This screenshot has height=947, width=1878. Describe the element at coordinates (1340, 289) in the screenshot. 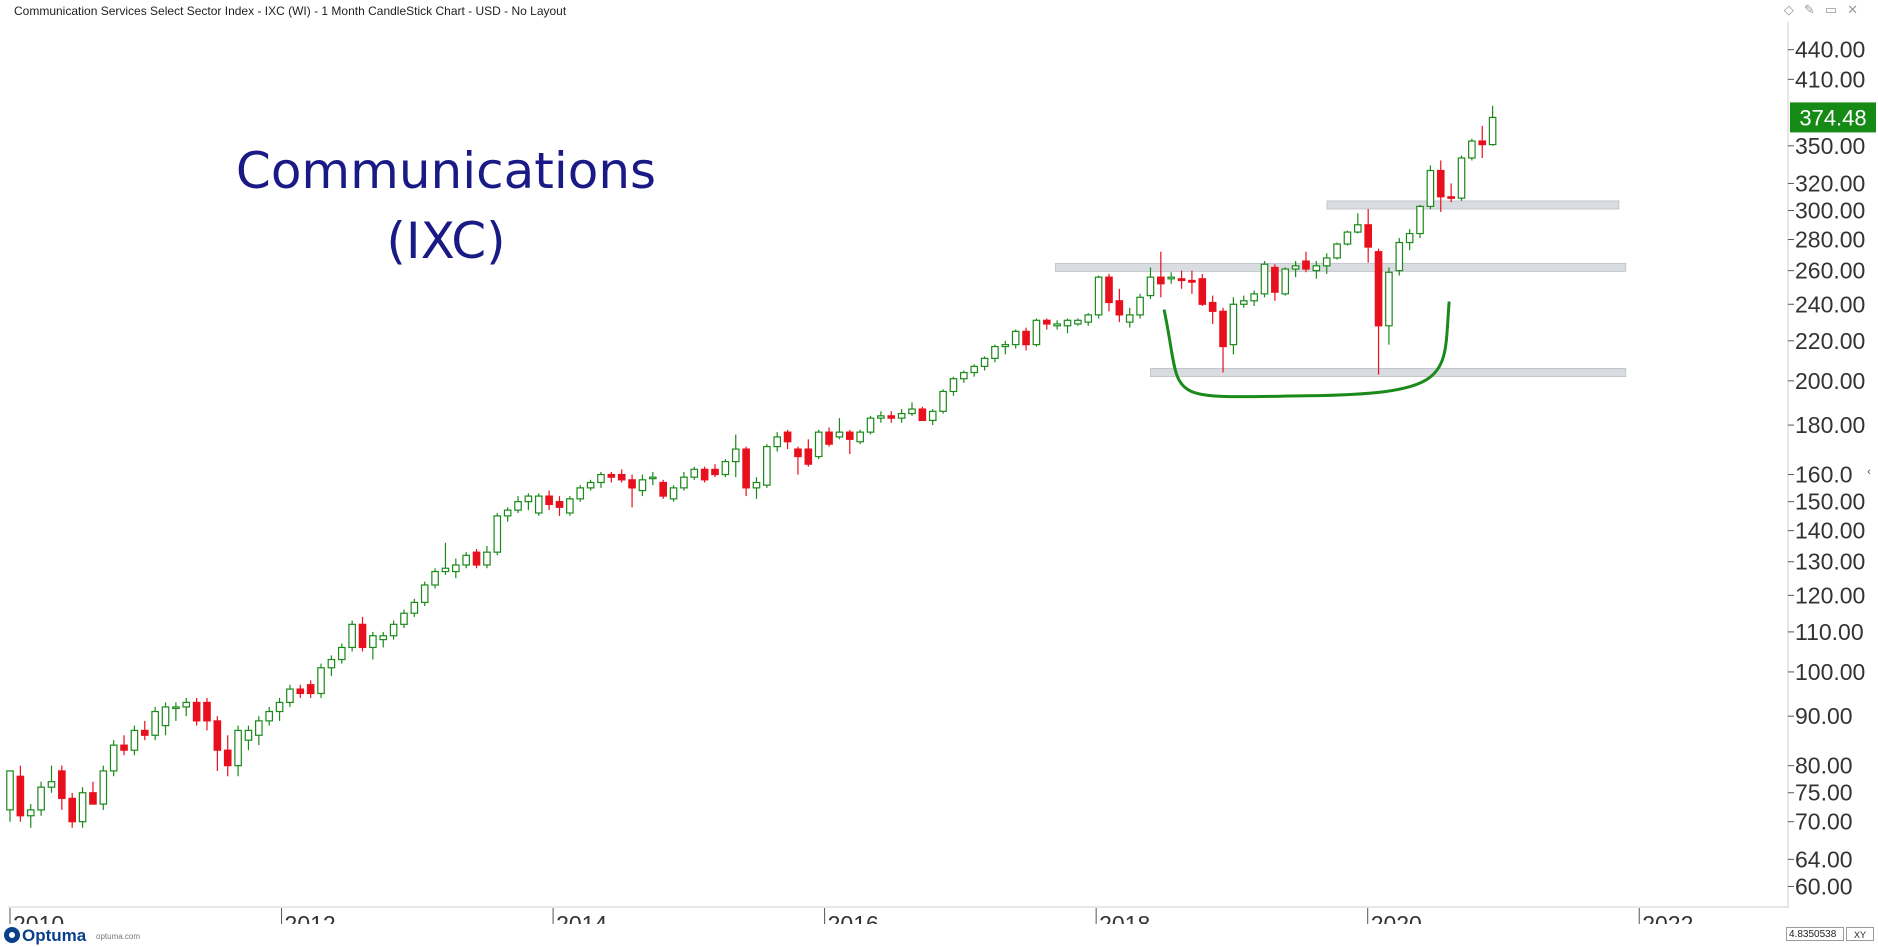

I see `support-resistance-zones` at that location.